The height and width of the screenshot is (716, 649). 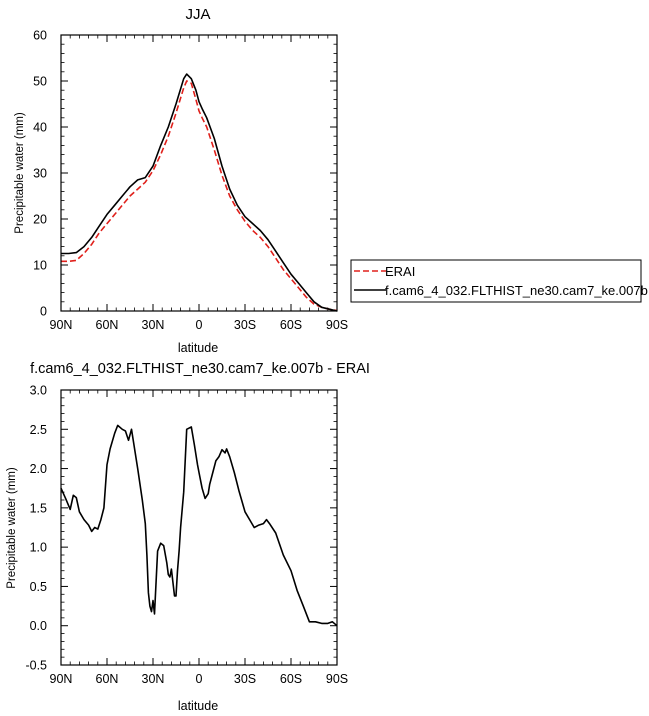 I want to click on y-tick-label: -0.5, so click(x=36, y=666).